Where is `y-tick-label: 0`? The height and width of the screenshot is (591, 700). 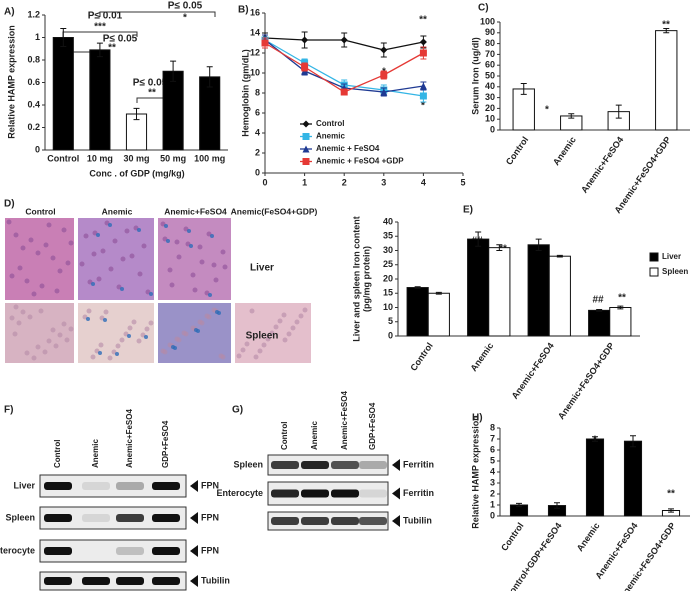
y-tick-label: 0 is located at coordinates (257, 172).